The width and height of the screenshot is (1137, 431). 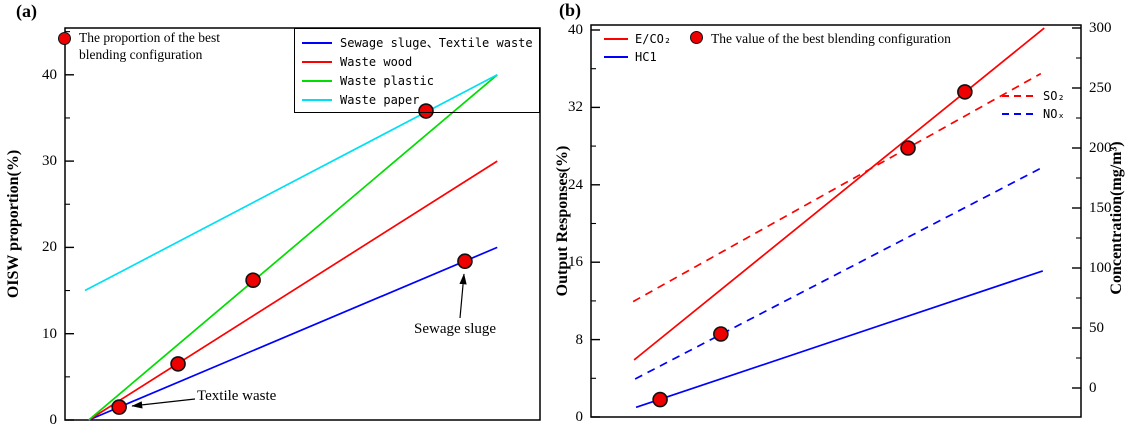 What do you see at coordinates (653, 39) in the screenshot?
I see `legend-eco2-label: E/CO₂` at bounding box center [653, 39].